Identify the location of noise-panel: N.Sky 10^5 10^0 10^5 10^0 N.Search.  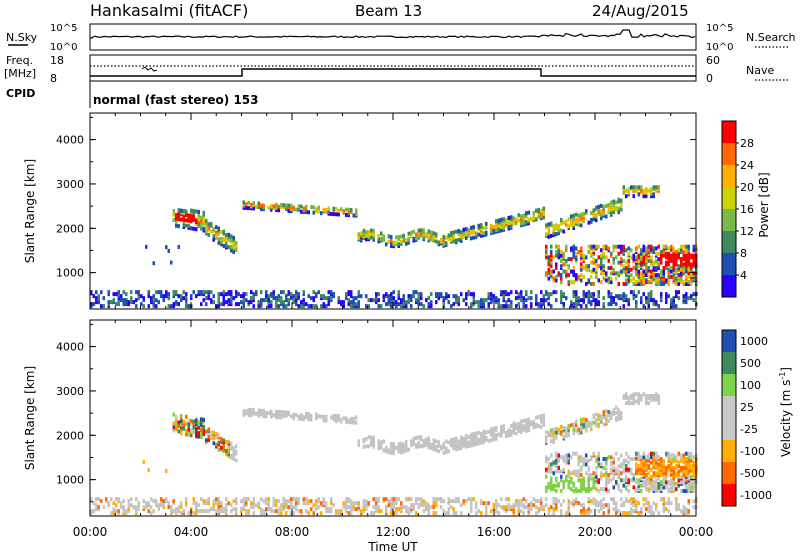
(401, 38).